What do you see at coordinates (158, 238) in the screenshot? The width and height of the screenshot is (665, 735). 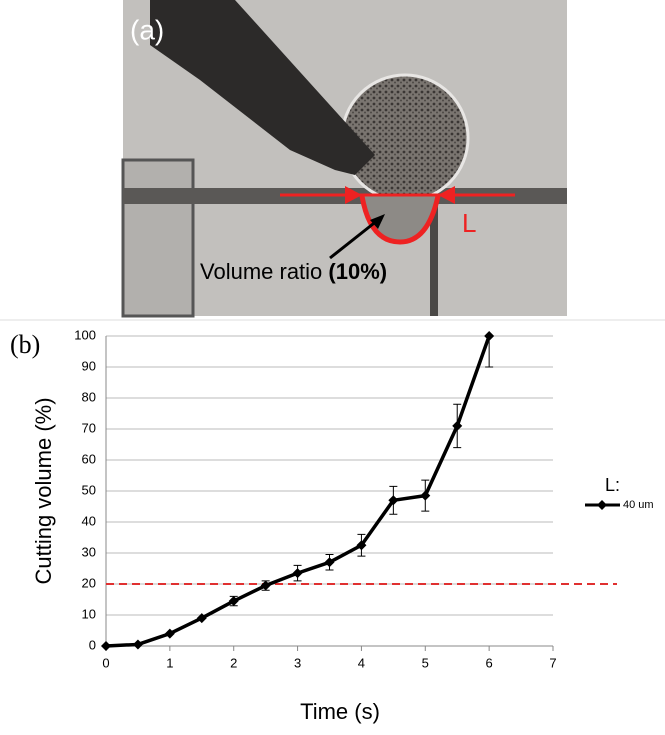 I see `channel-wall` at bounding box center [158, 238].